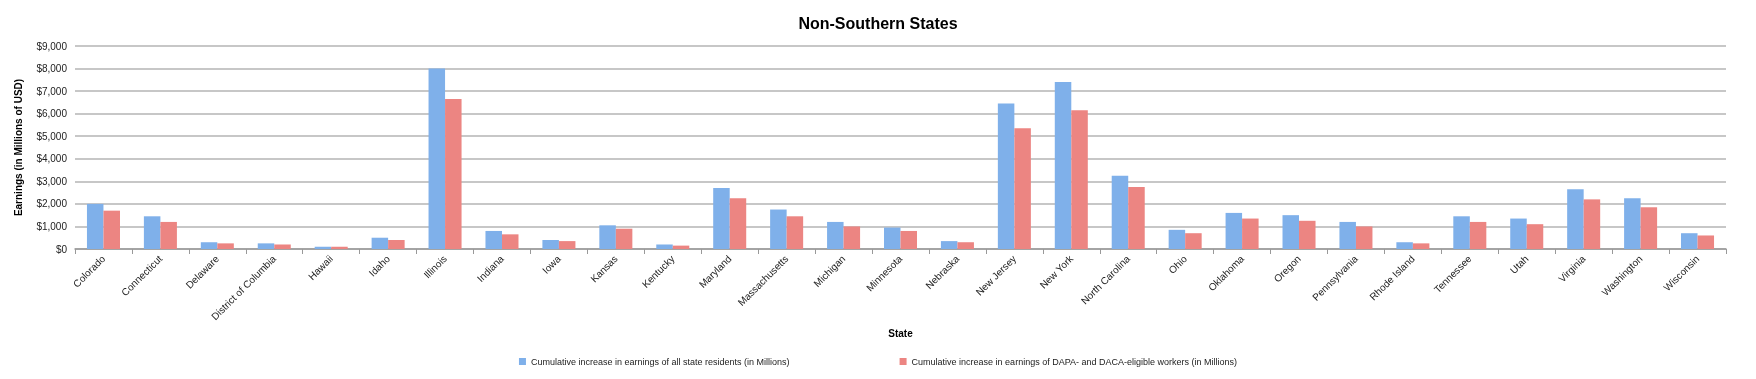 The height and width of the screenshot is (379, 1756). I want to click on y-axis-title: Earnings (in Millions of USD), so click(18, 147).